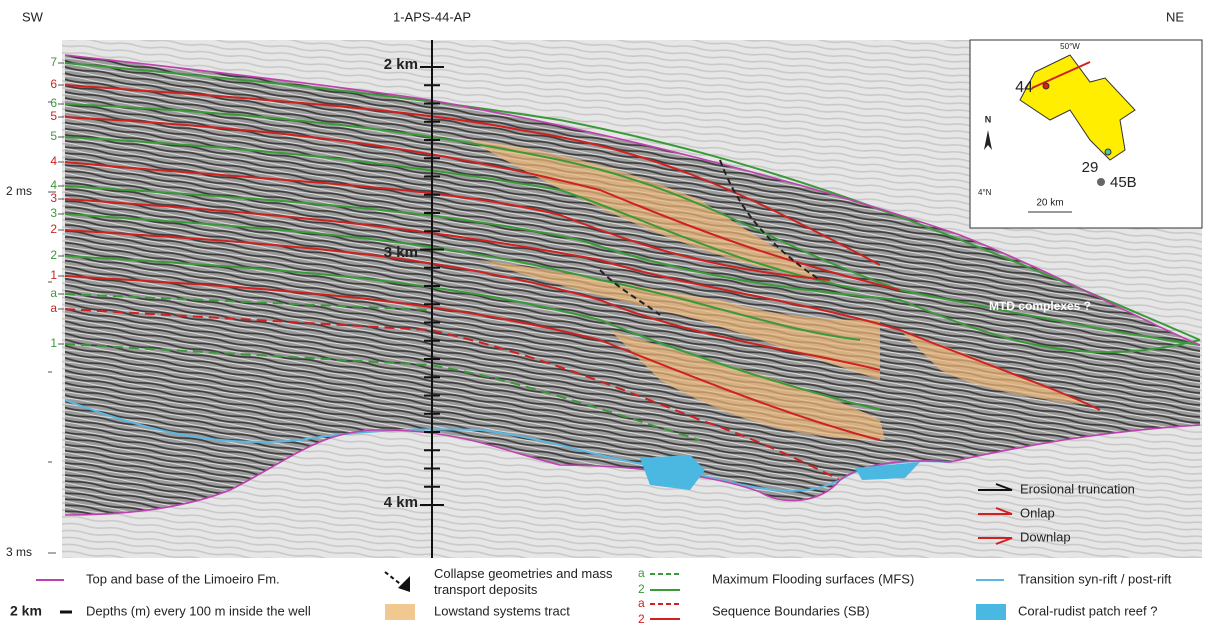  Describe the element at coordinates (1040, 306) in the screenshot. I see `annotation: MTD complexes ?` at that location.